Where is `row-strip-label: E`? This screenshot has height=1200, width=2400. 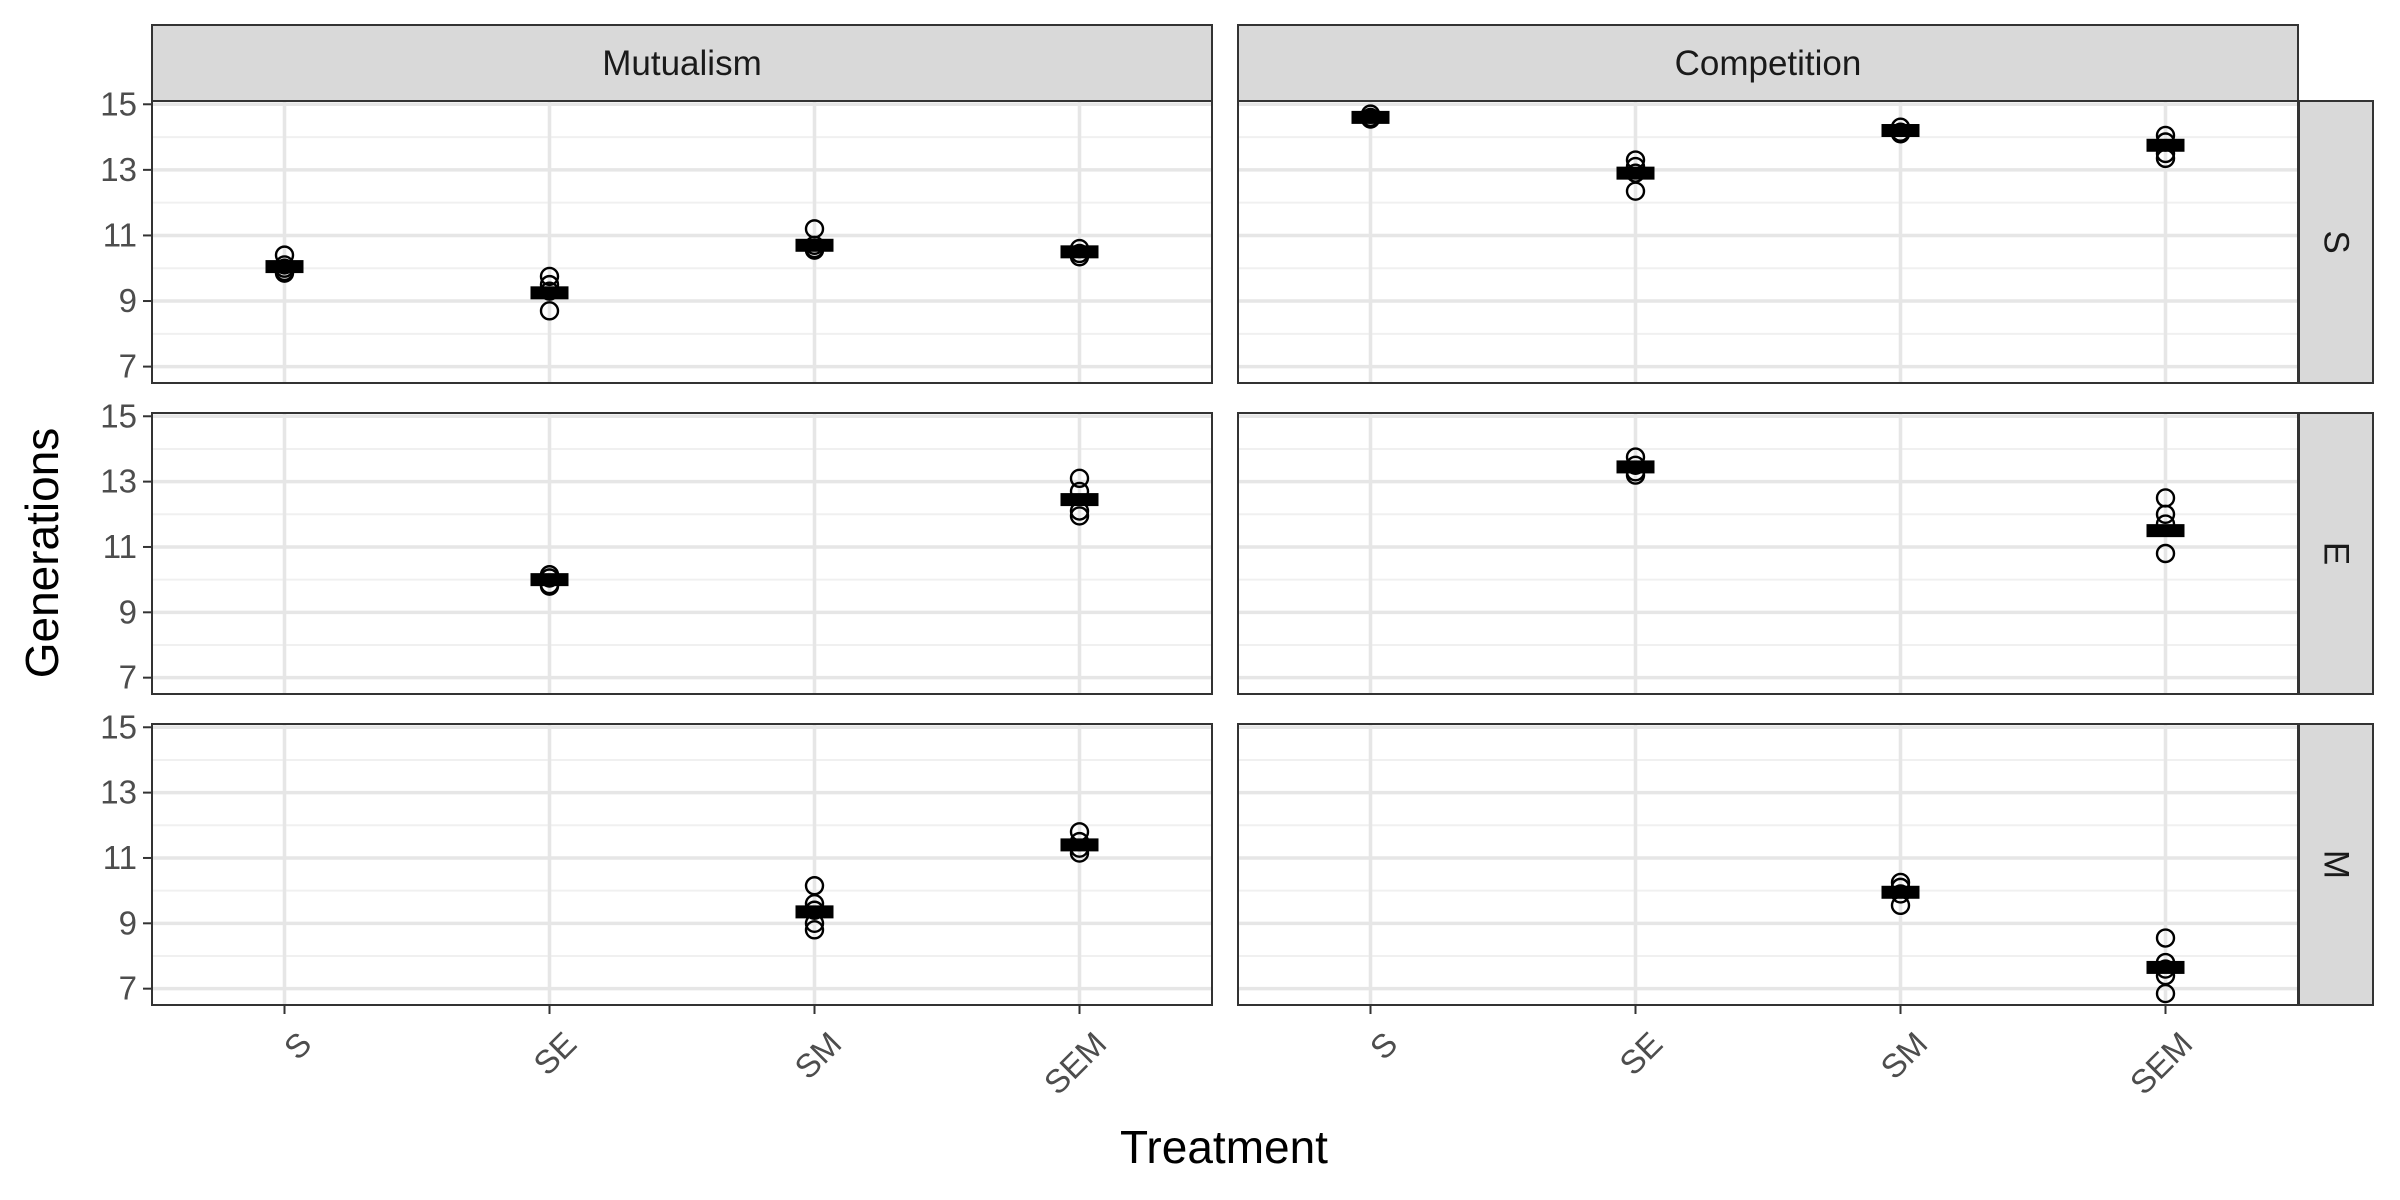
row-strip-label: E is located at coordinates (2336, 553).